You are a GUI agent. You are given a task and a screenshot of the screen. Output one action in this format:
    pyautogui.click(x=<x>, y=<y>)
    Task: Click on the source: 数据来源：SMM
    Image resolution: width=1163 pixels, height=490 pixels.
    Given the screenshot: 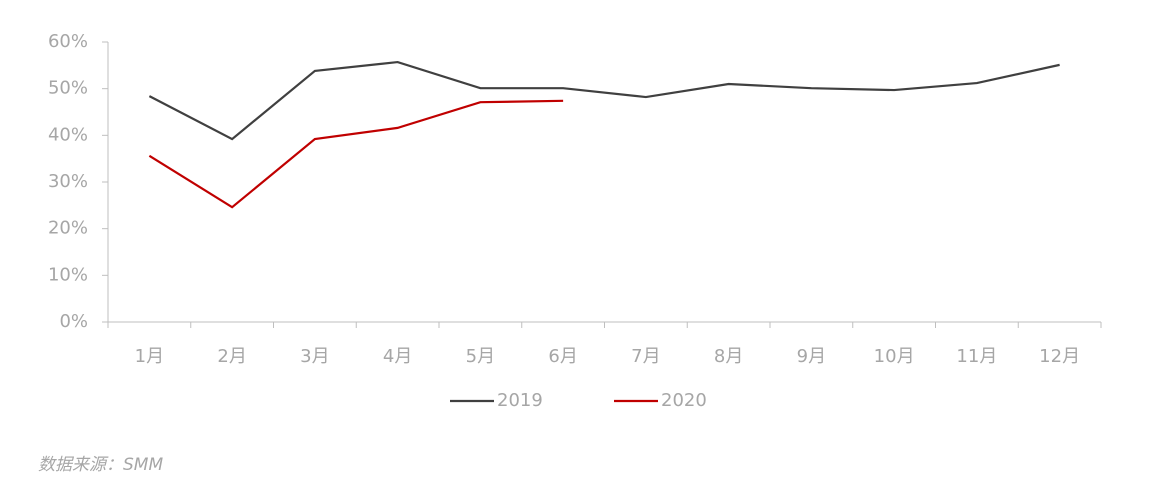 What is the action you would take?
    pyautogui.click(x=100, y=465)
    